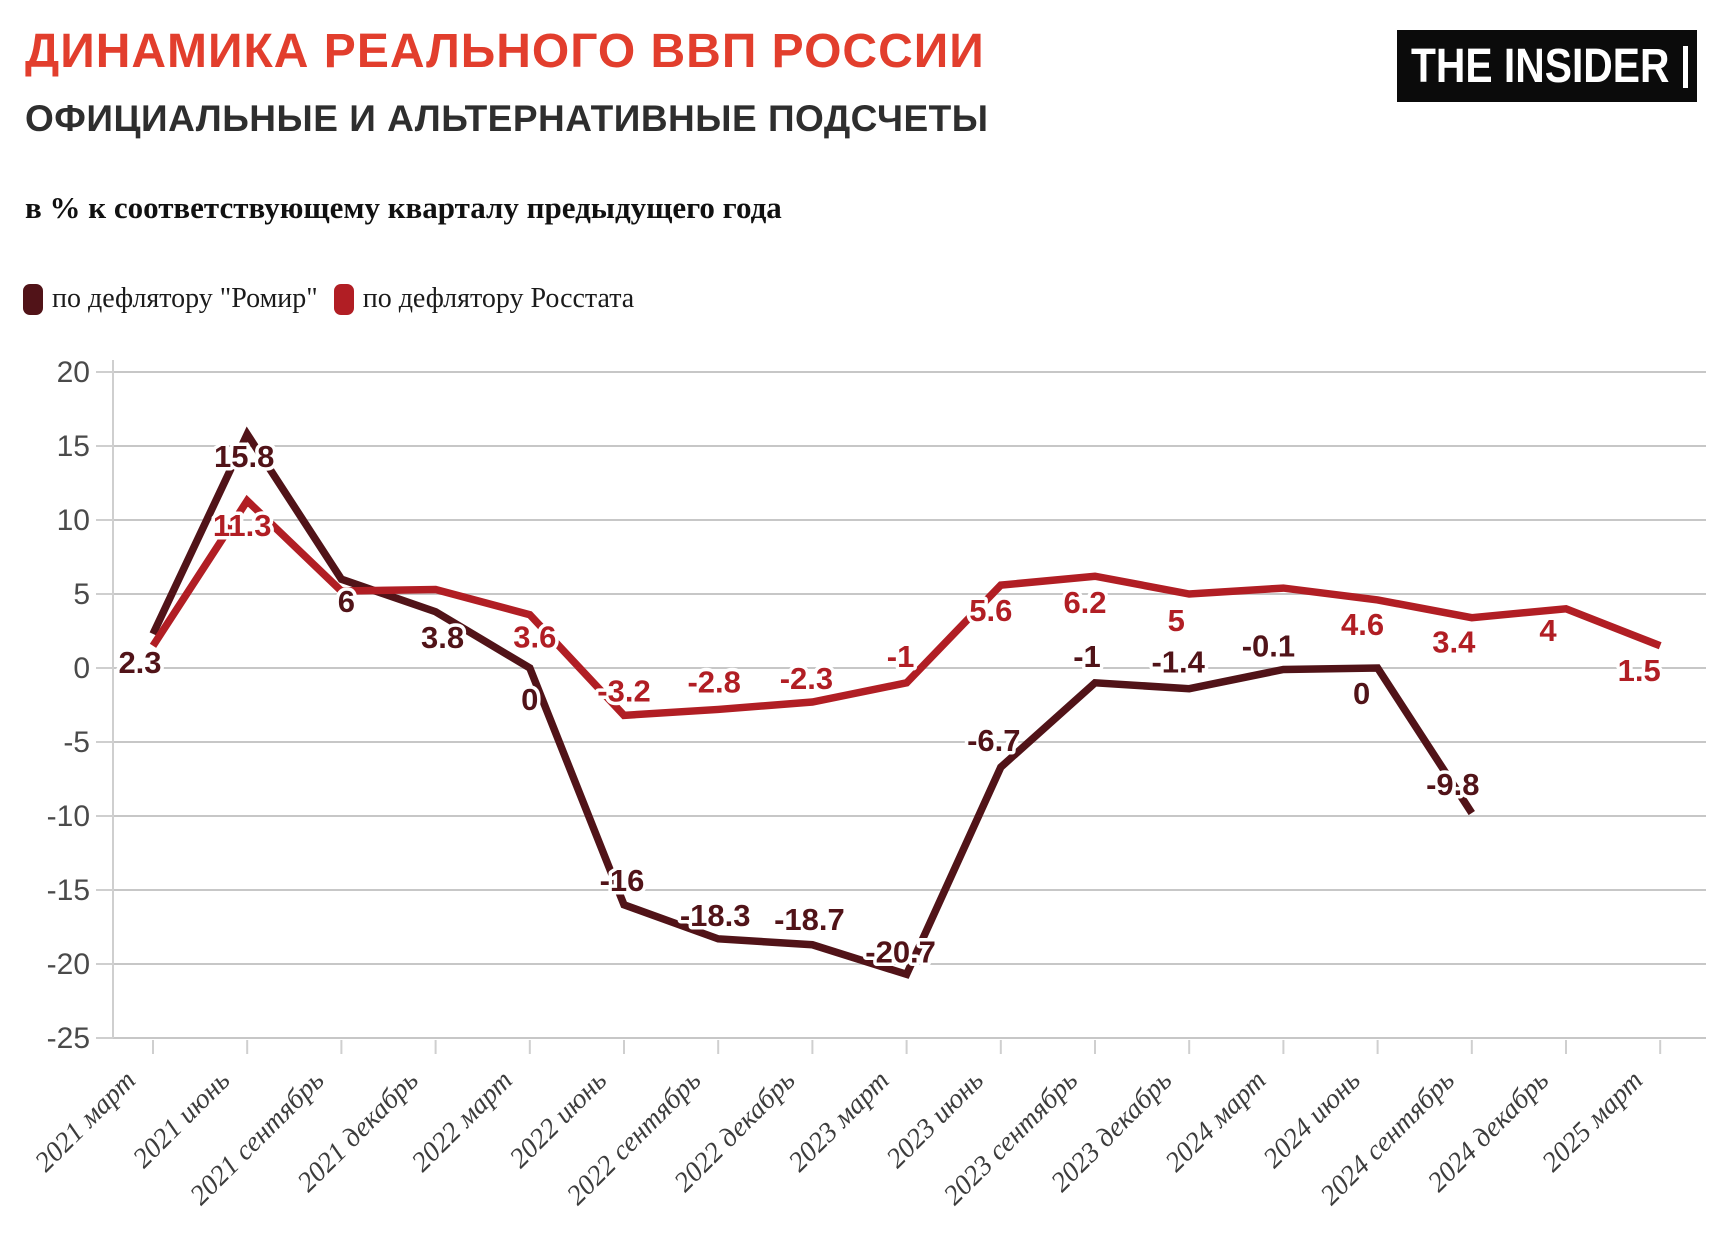  Describe the element at coordinates (1215, 1121) in the screenshot. I see `x-tick-label: 2024 март` at that location.